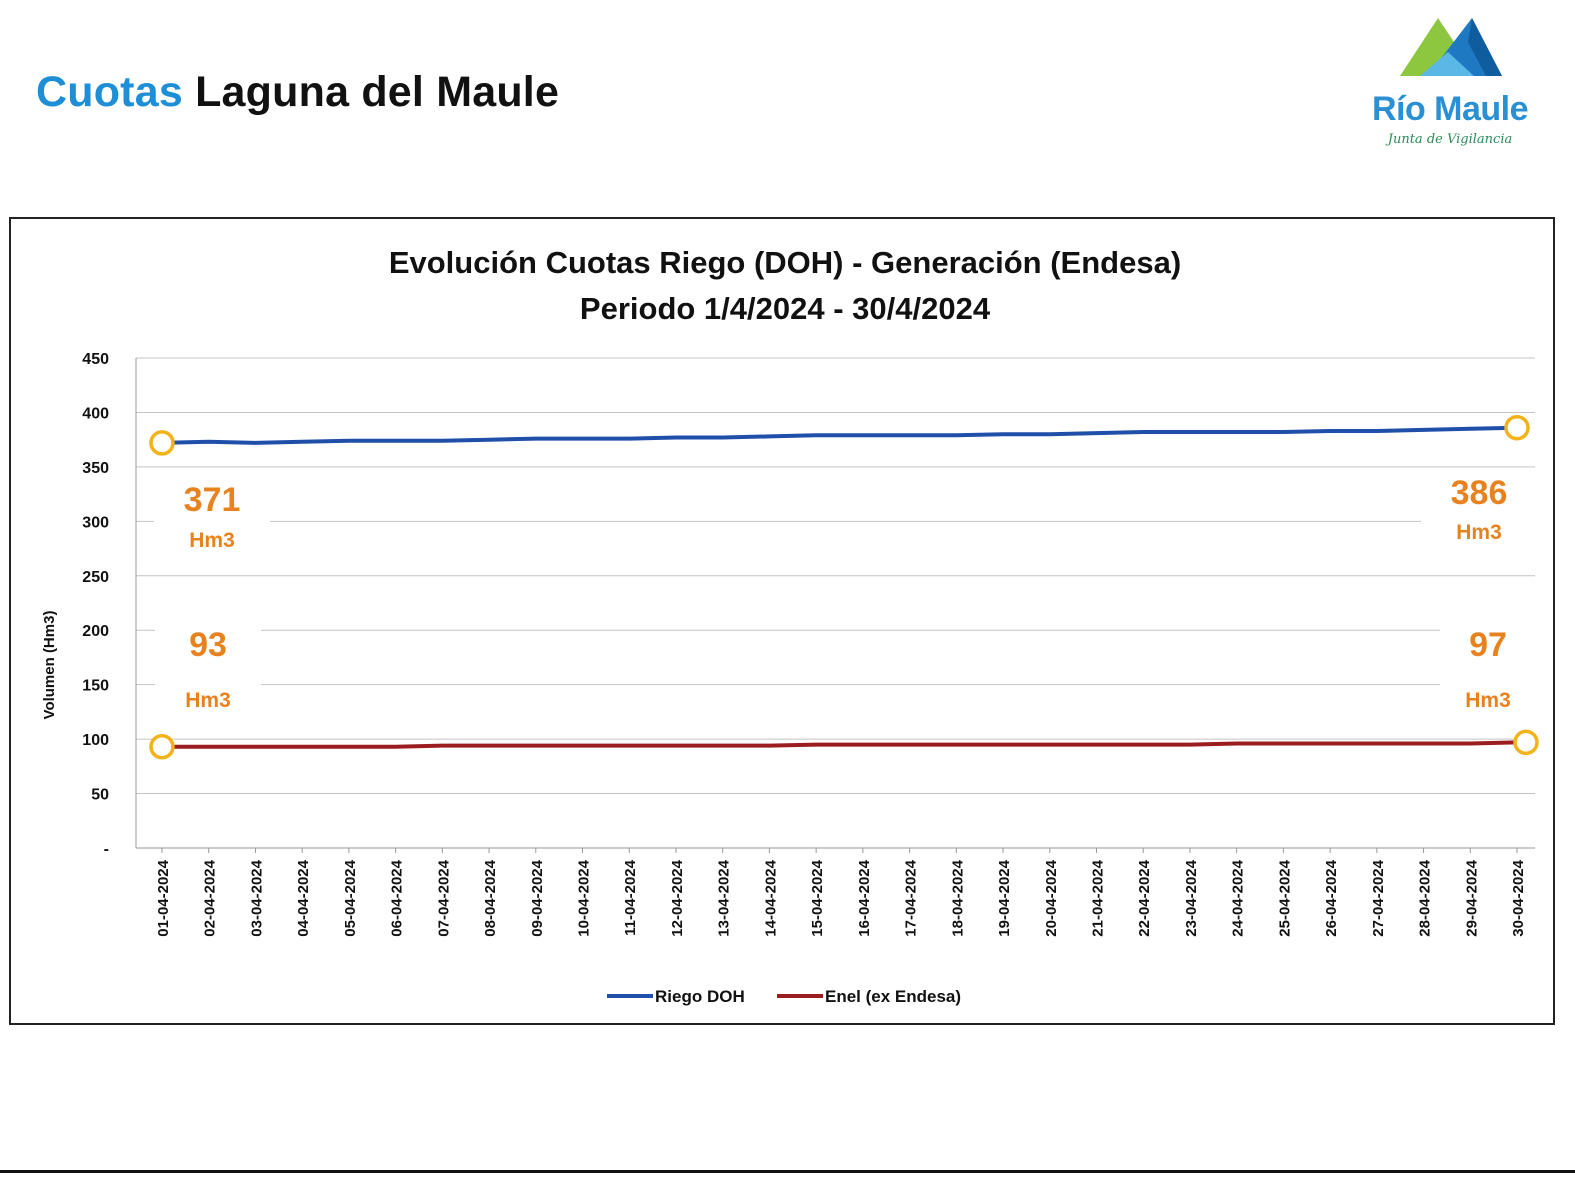 The width and height of the screenshot is (1575, 1179). Describe the element at coordinates (1004, 897) in the screenshot. I see `x-tick-label: 19-04-2024` at that location.